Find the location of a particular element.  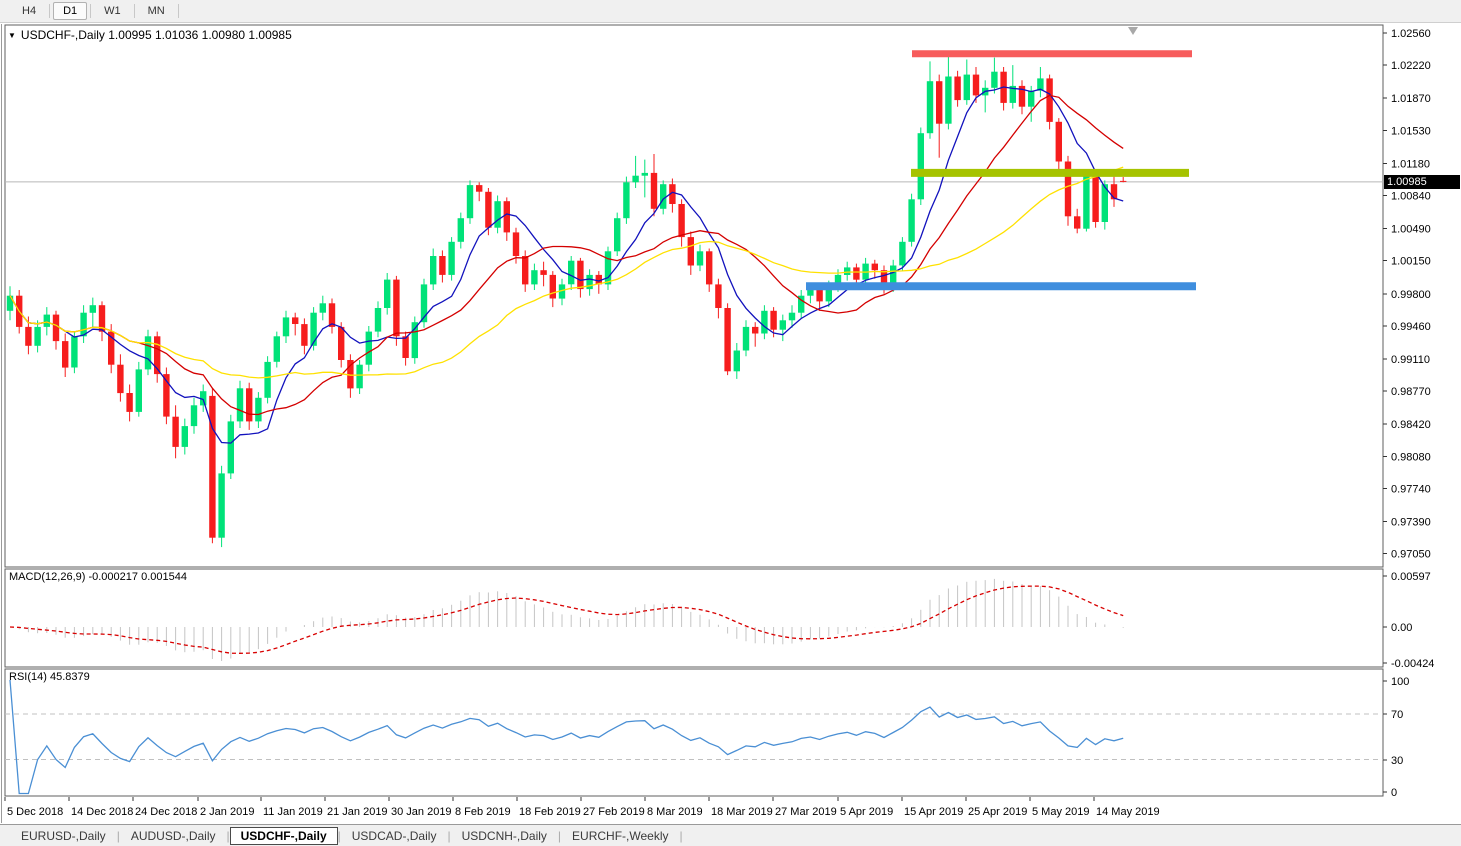

macd-label: MACD(12,26,9) -0.000217 0.001544 is located at coordinates (98, 577).